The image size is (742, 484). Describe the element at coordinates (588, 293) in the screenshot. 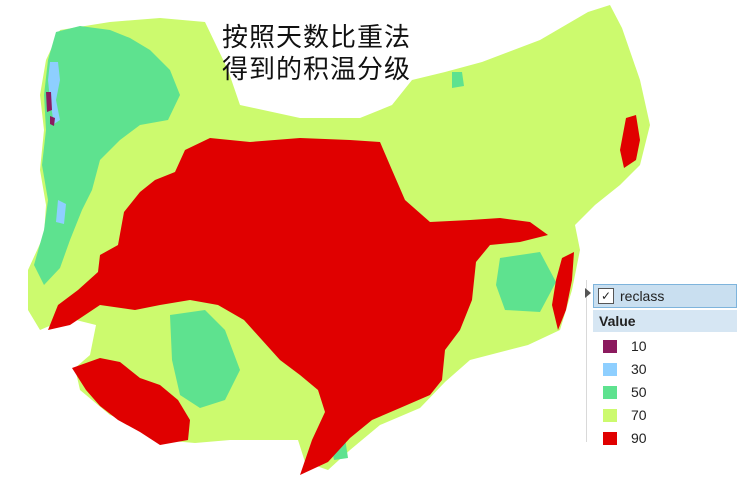

I see `collapse-arrow-icon` at that location.